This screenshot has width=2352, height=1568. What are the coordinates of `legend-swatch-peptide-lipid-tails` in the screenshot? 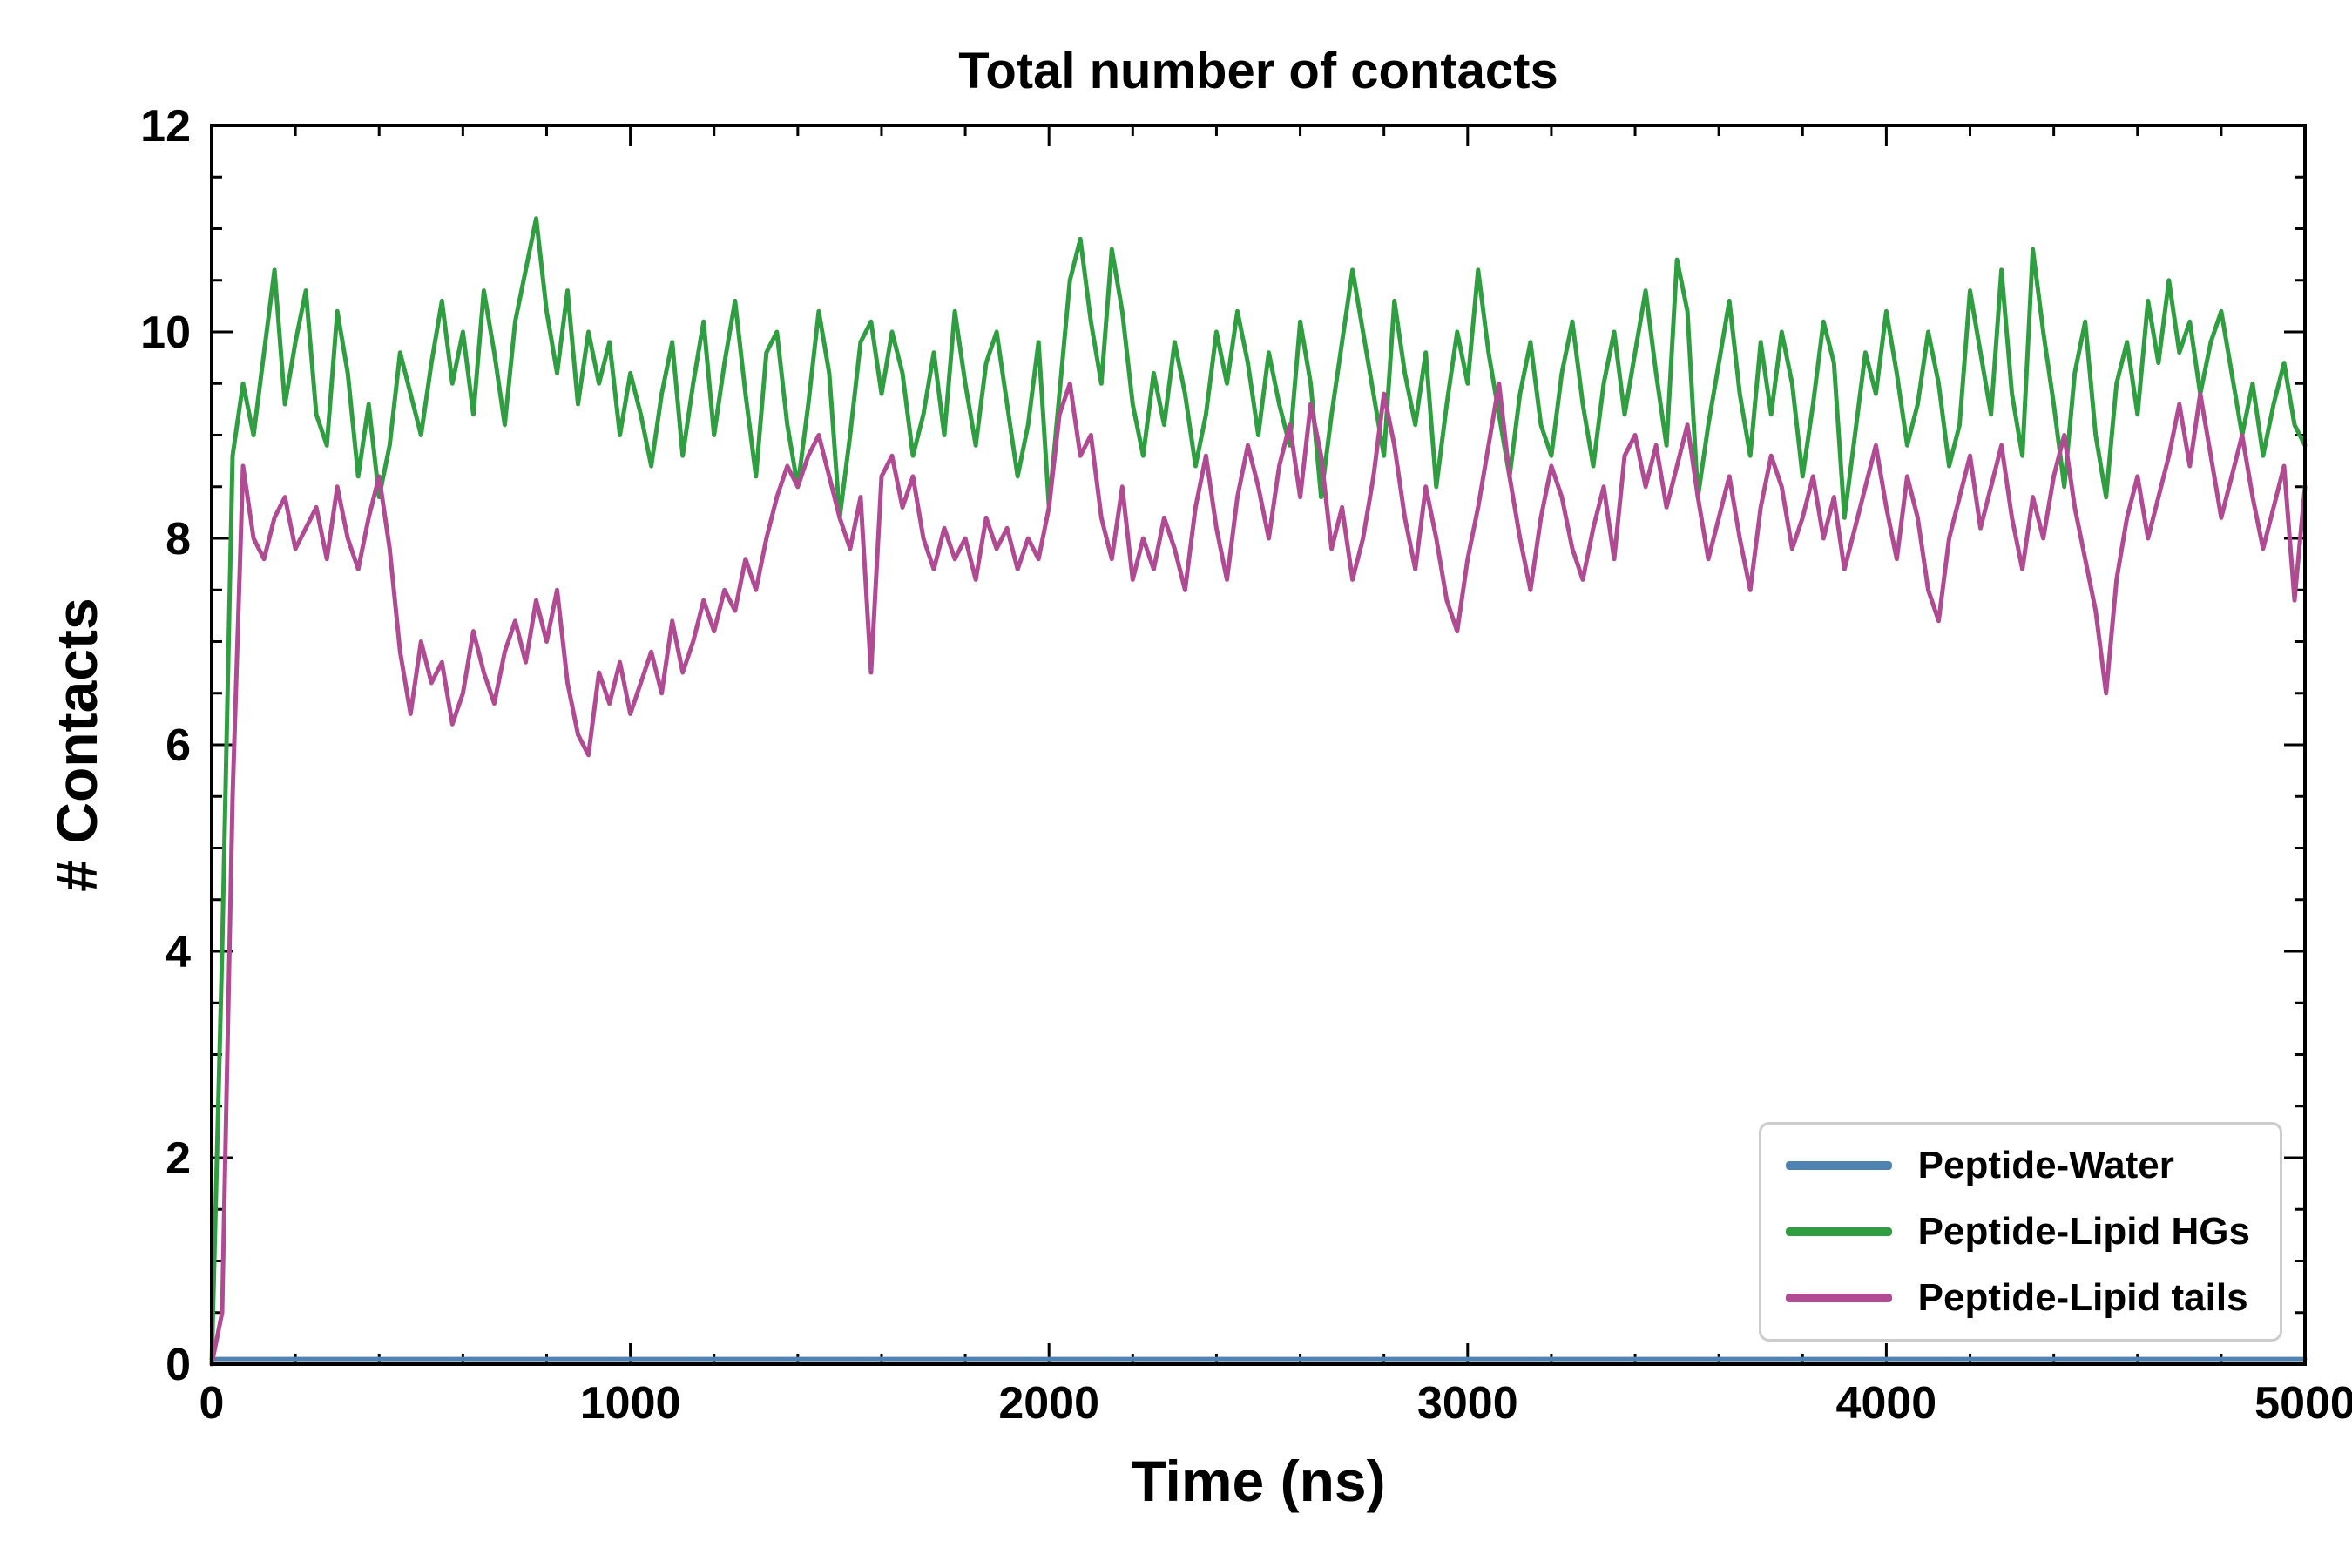 It's located at (1838, 1298).